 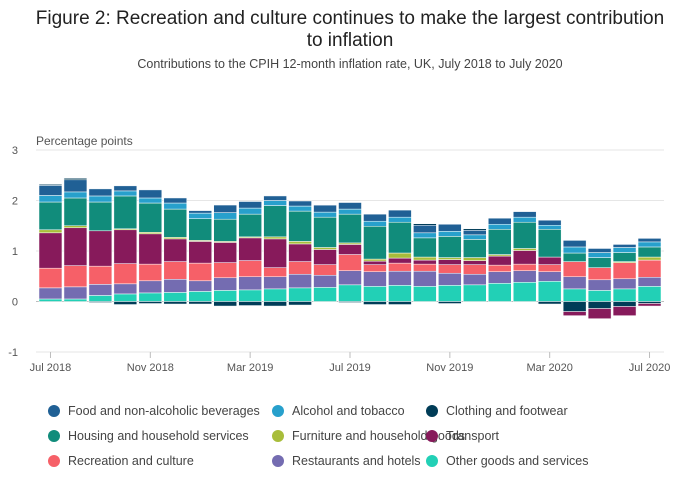 I want to click on legend-label: Clothing and footwear, so click(x=507, y=411).